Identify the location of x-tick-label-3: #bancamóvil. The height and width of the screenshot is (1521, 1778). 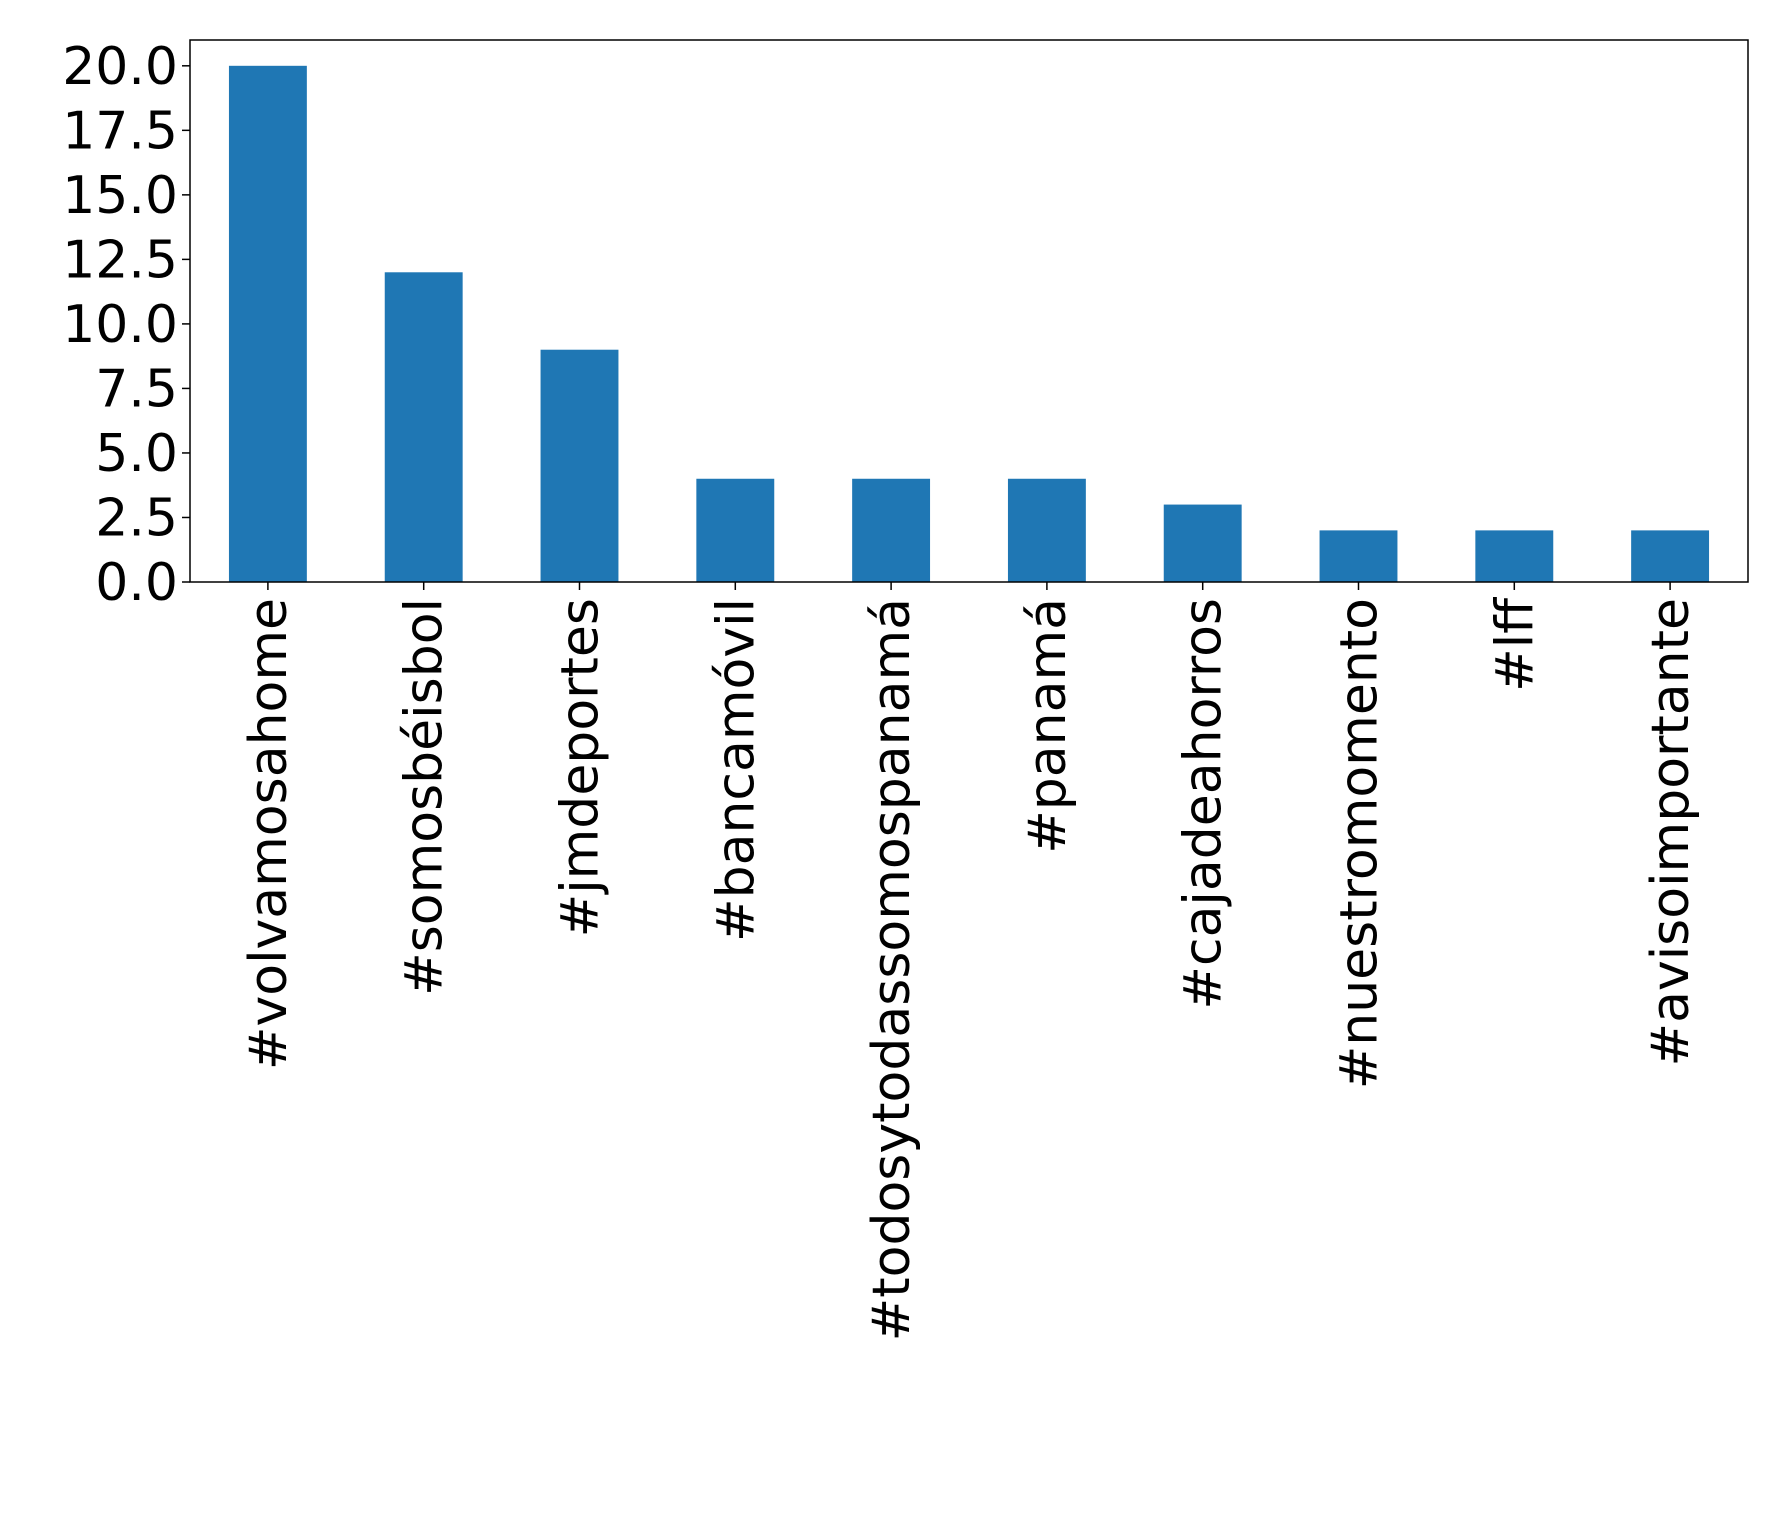
(736, 770).